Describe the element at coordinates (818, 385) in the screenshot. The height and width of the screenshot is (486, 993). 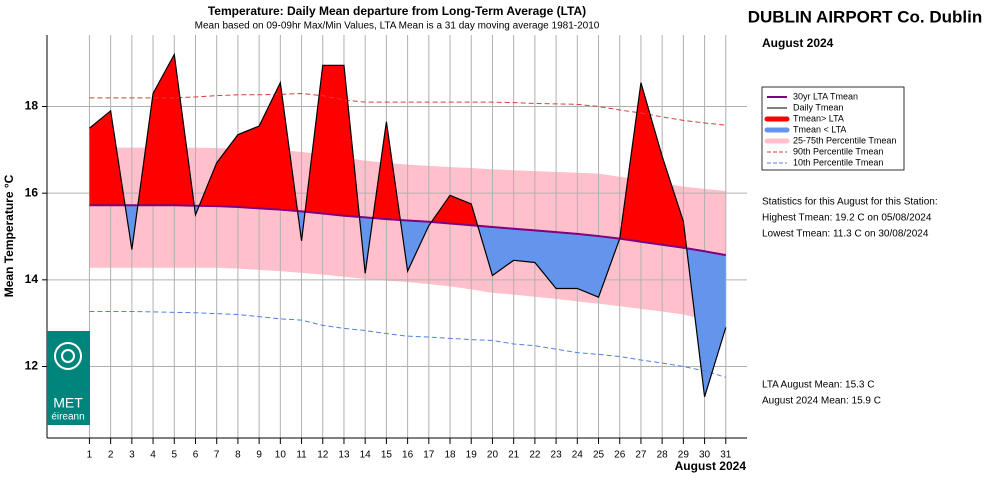
I see `stats-footer: LTA August Mean: 15.3 C` at that location.